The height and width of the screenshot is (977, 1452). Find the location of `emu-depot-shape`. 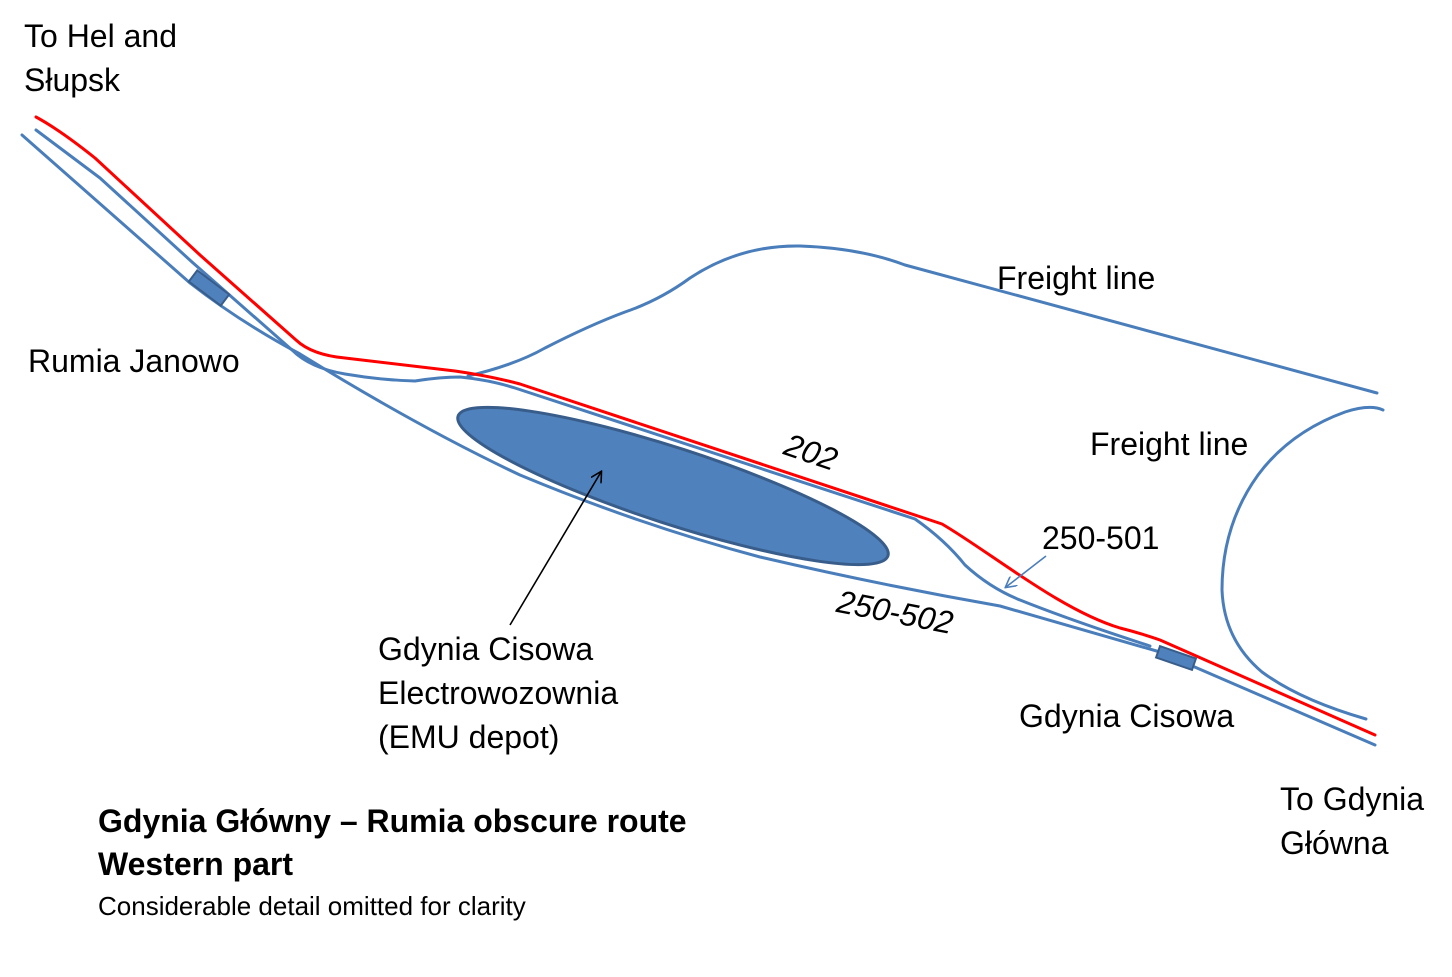

emu-depot-shape is located at coordinates (673, 486).